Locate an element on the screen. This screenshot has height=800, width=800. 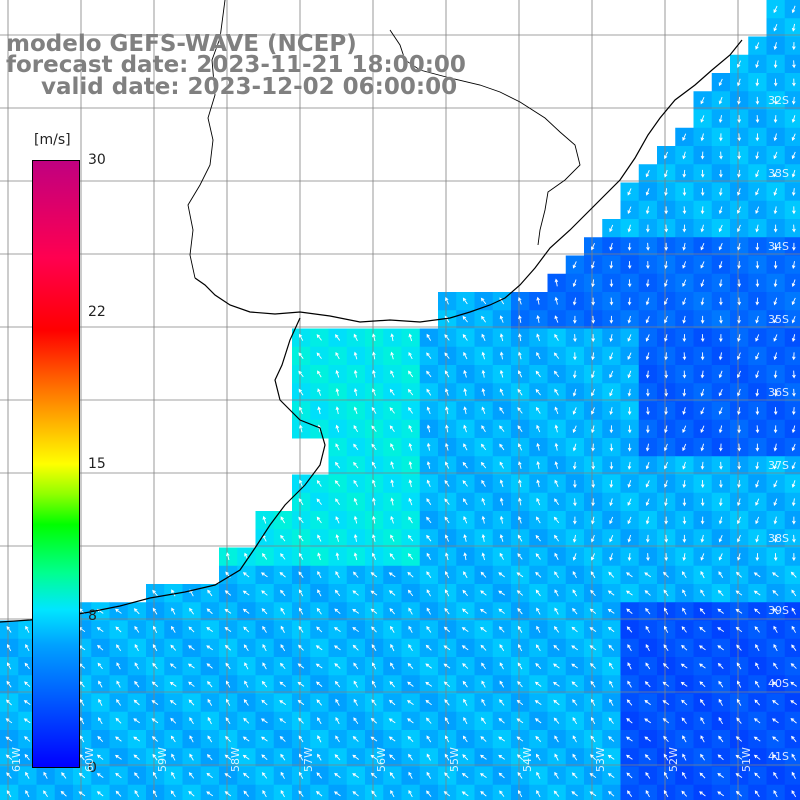
country-border-north is located at coordinates (485, 137).